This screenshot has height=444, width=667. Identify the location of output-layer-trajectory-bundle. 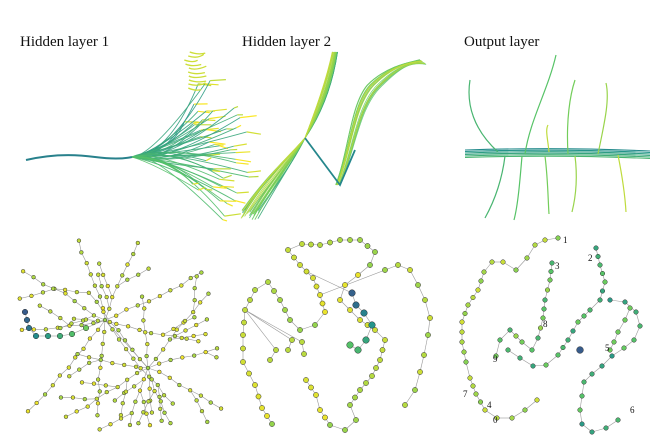
(557, 137).